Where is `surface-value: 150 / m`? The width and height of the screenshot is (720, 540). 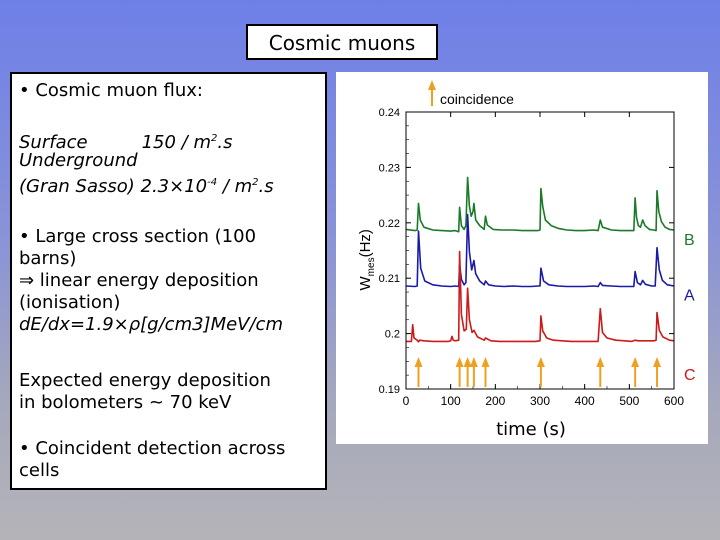 surface-value: 150 / m is located at coordinates (176, 142).